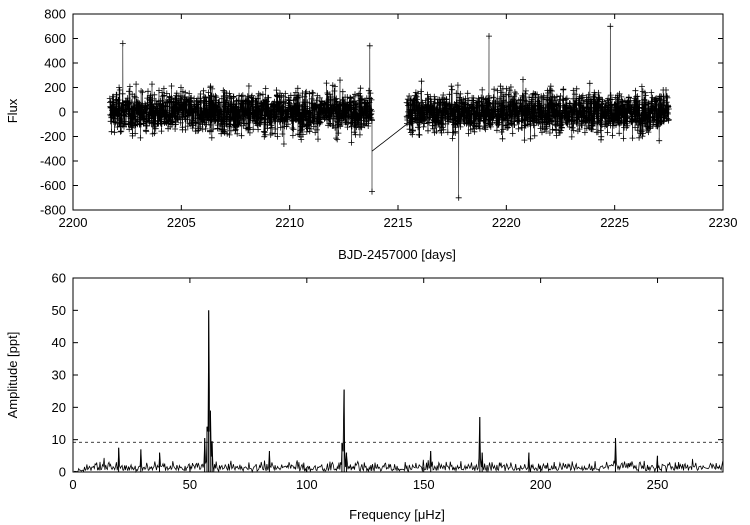 Image resolution: width=750 pixels, height=525 pixels. I want to click on light-curve-xtick-label: 2220, so click(506, 222).